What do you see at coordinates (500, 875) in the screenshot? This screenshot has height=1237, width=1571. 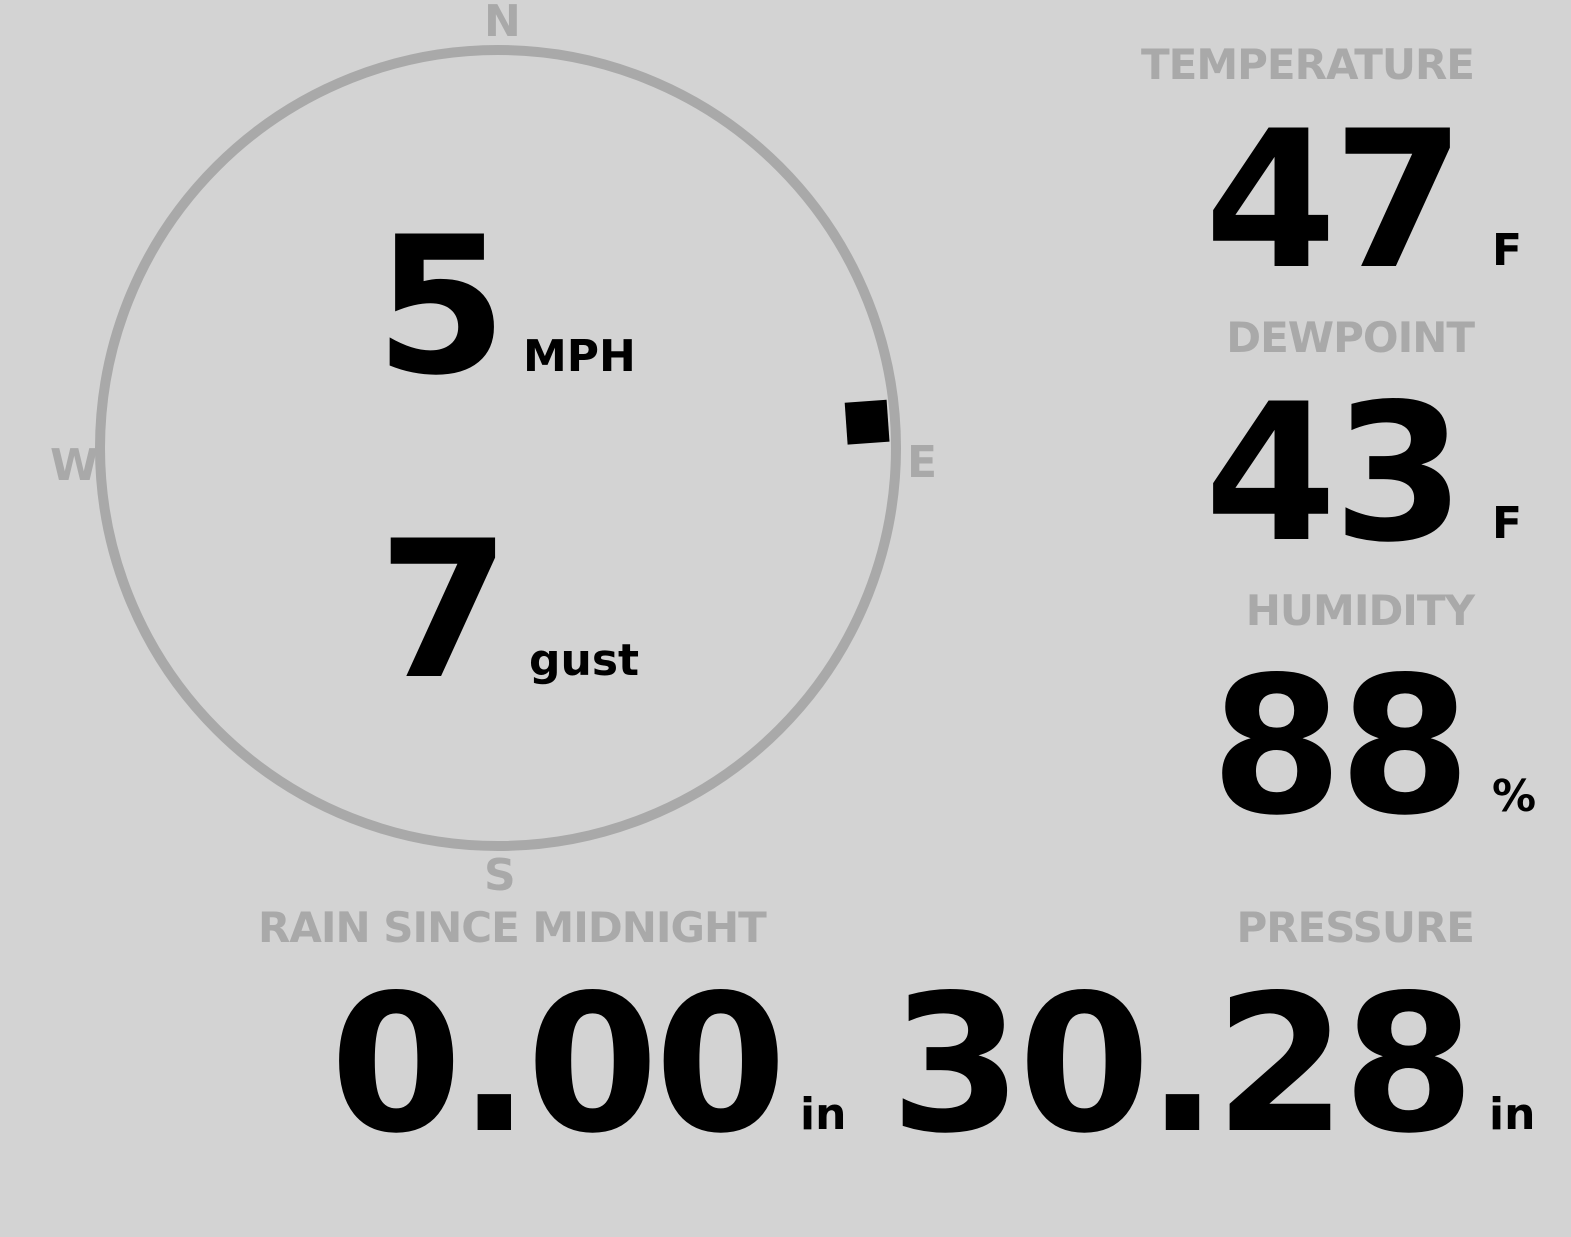 I see `cardinal-s: S` at bounding box center [500, 875].